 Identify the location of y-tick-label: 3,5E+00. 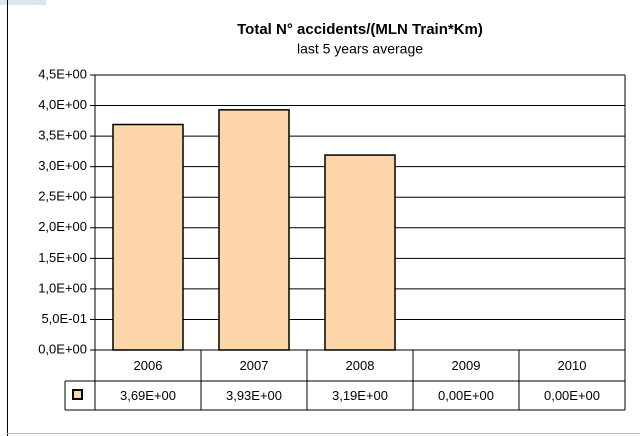
(62, 135).